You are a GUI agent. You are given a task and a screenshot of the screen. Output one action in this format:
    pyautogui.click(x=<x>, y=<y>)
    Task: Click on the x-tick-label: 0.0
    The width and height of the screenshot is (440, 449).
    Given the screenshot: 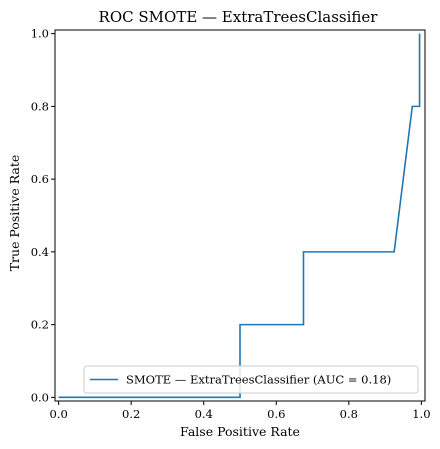 What is the action you would take?
    pyautogui.click(x=58, y=414)
    